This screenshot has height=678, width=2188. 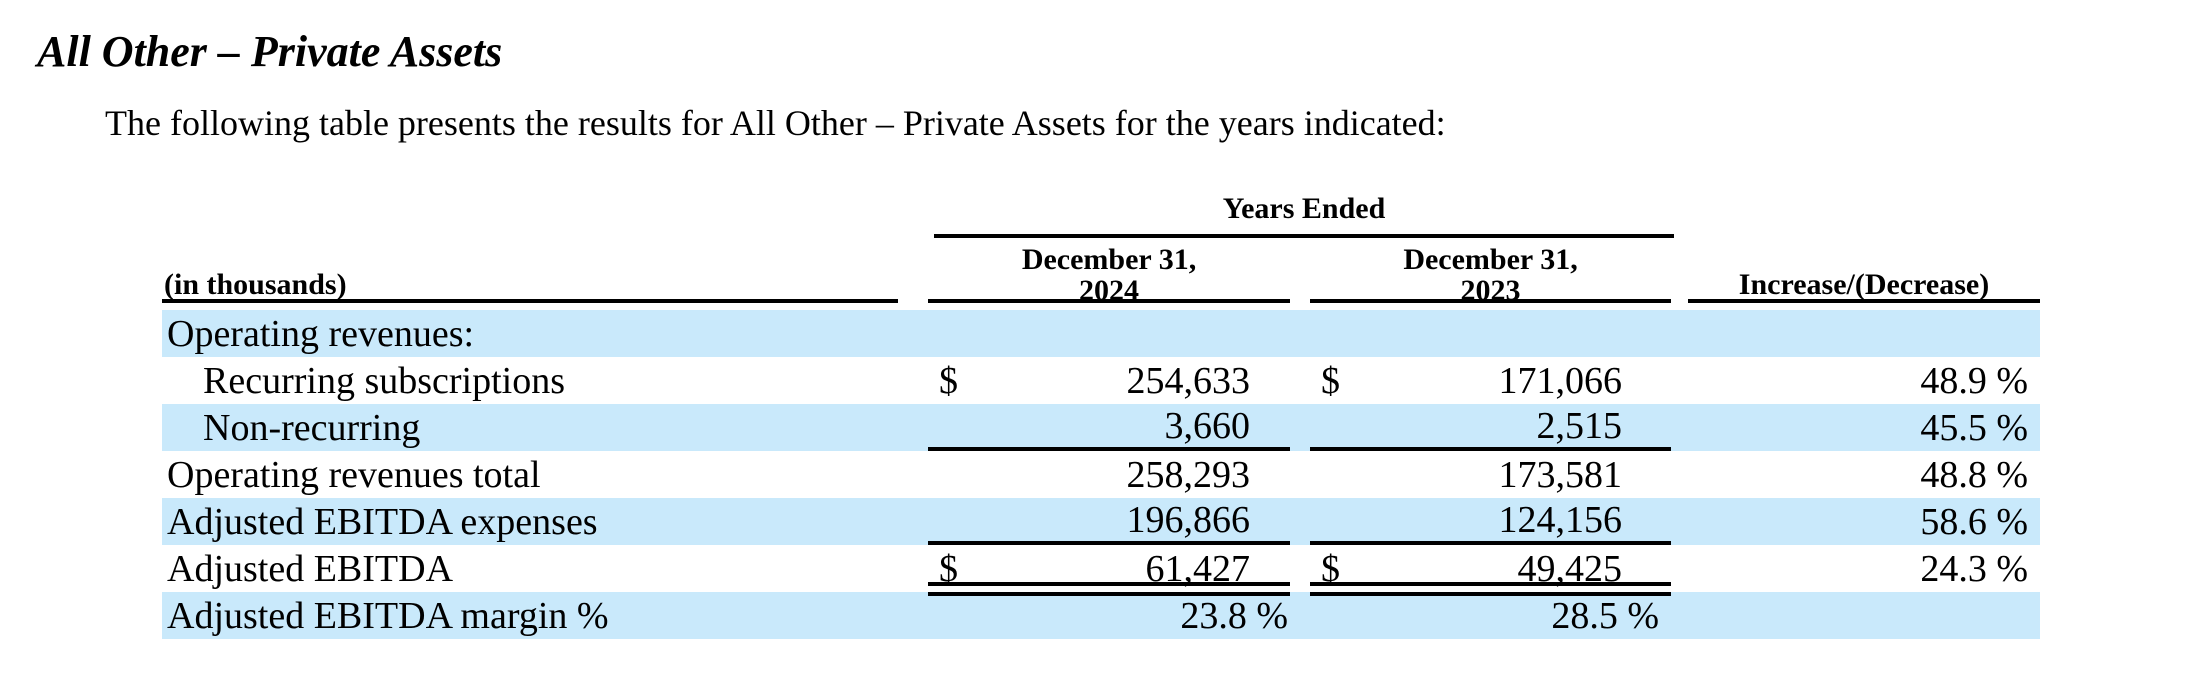 I want to click on value-2024: 254,633, so click(x=1188, y=380).